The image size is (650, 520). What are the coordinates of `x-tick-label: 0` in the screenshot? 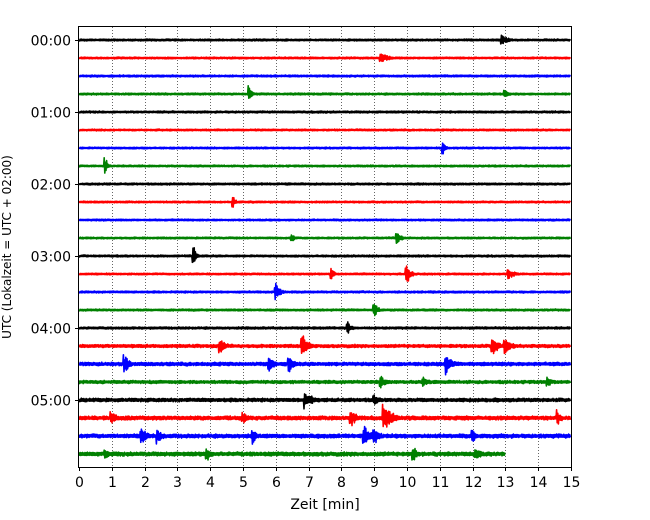 It's located at (79, 483).